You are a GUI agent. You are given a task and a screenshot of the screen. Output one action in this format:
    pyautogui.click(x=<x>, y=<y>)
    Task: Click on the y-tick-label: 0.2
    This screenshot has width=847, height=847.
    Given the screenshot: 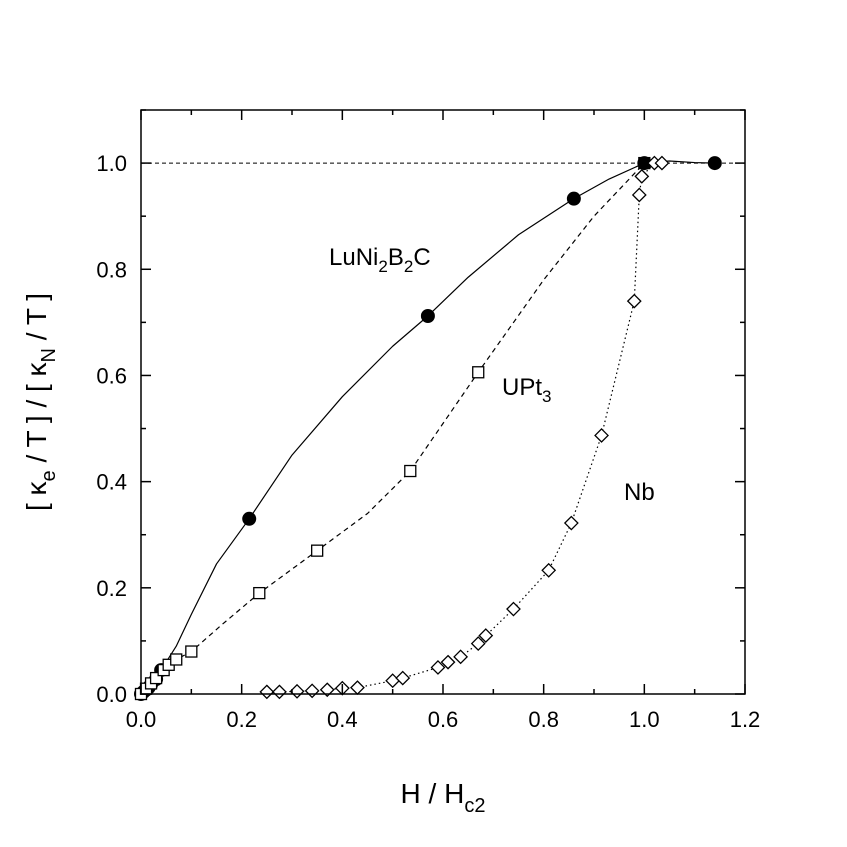 What is the action you would take?
    pyautogui.click(x=111, y=588)
    